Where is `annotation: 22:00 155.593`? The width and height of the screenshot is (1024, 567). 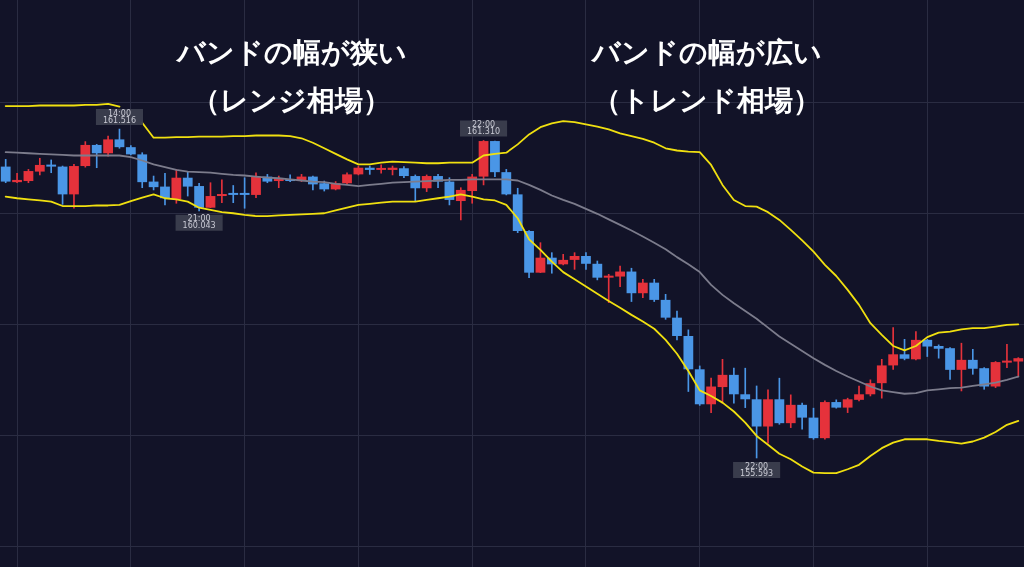
annotation: 22:00 155.593 is located at coordinates (757, 469).